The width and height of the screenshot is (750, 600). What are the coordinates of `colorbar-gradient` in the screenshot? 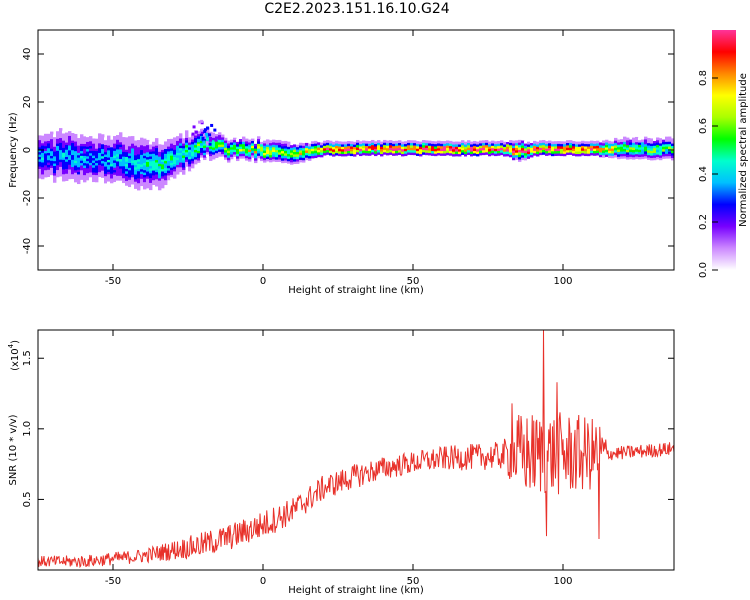 It's located at (724, 150).